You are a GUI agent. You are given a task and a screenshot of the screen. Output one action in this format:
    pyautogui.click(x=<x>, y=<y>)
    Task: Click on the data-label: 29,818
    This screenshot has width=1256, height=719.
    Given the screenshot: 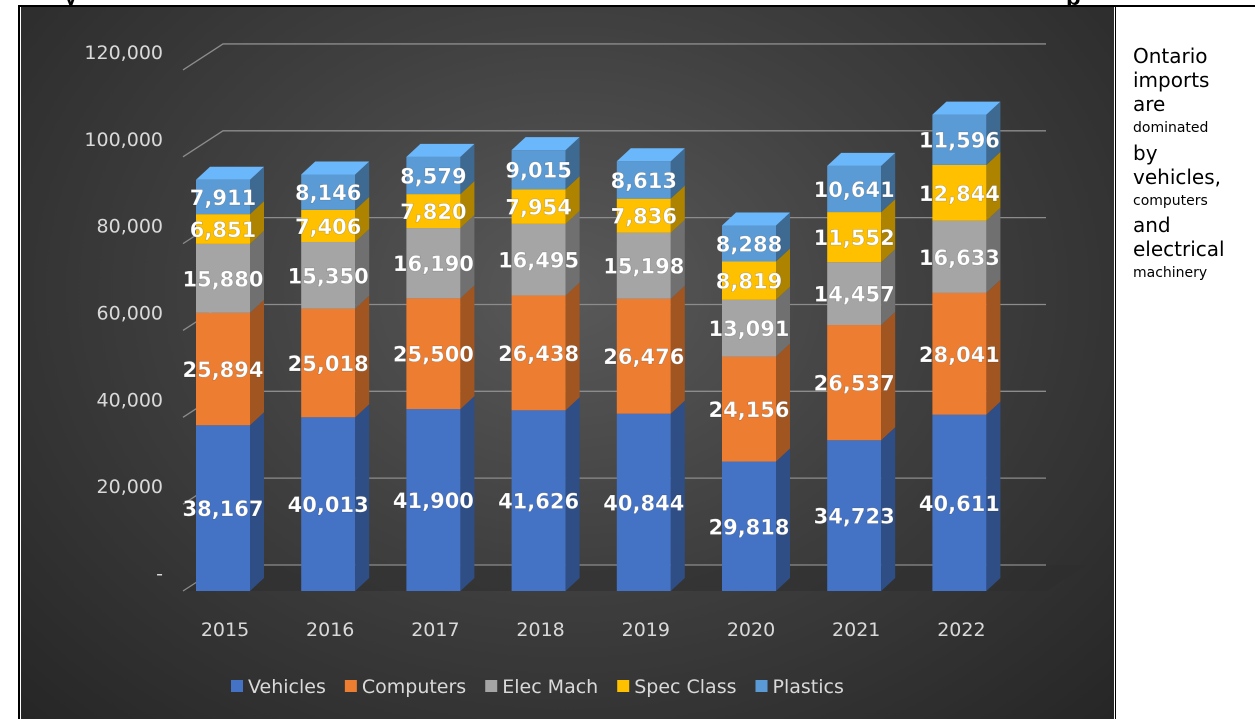 What is the action you would take?
    pyautogui.click(x=748, y=527)
    